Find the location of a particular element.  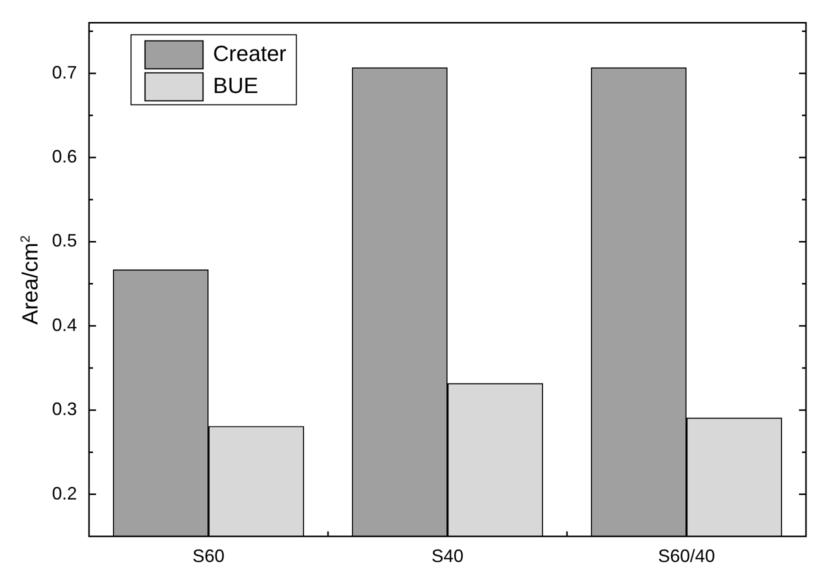

y-tick-label: 0.6 is located at coordinates (65, 156).